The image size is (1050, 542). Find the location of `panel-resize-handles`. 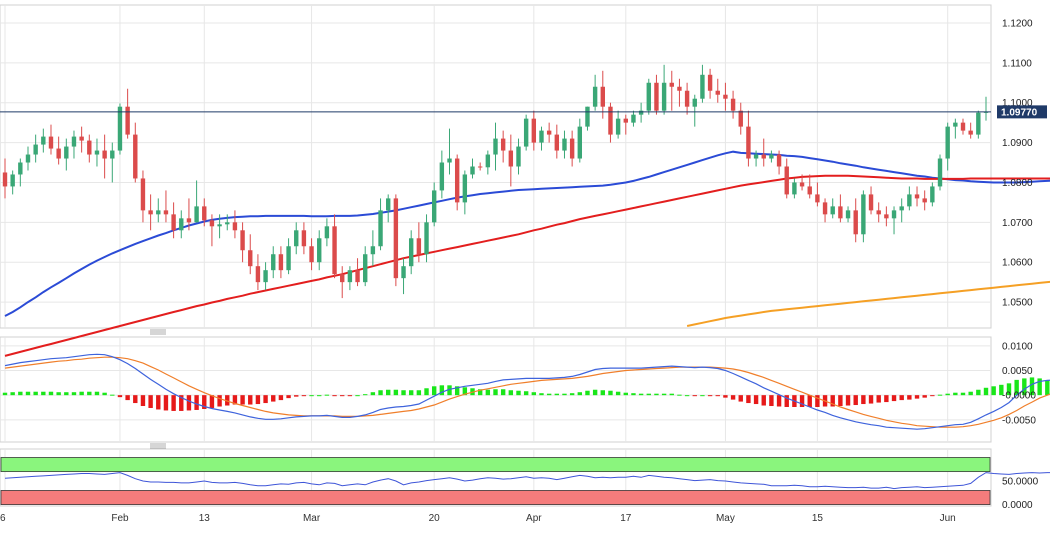

panel-resize-handles is located at coordinates (158, 389).